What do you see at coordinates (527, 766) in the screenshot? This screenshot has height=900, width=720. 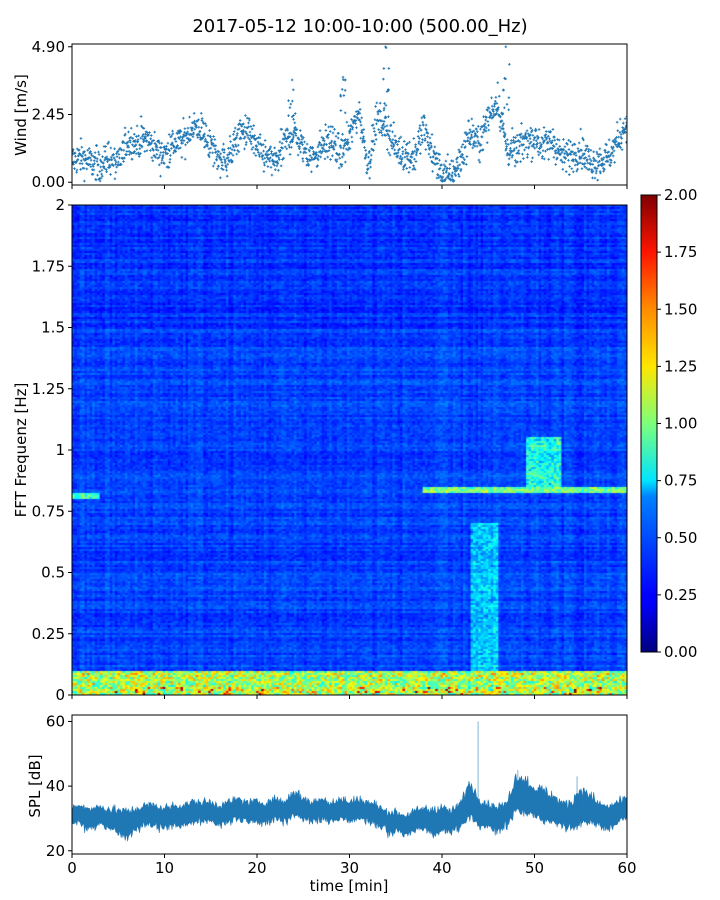 I see `spl-spikes` at bounding box center [527, 766].